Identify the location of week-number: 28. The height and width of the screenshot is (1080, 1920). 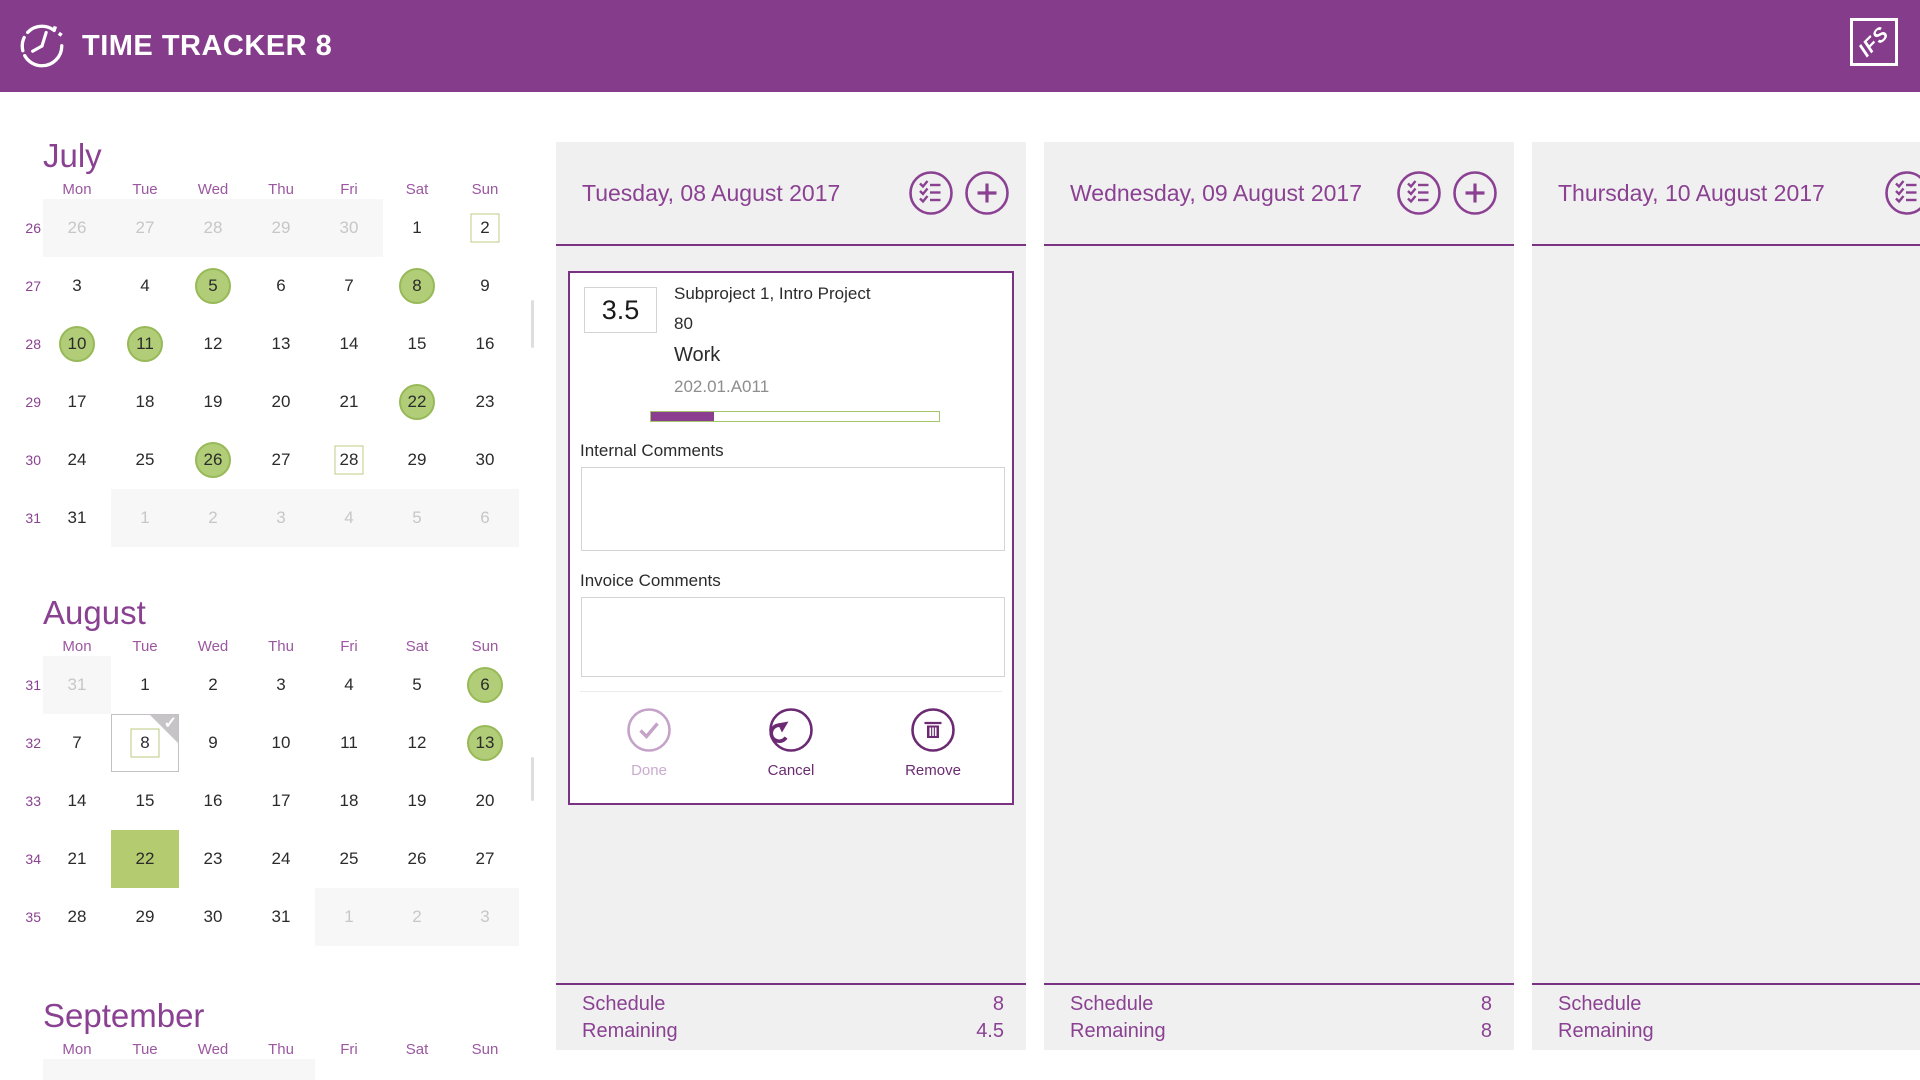
(33, 344).